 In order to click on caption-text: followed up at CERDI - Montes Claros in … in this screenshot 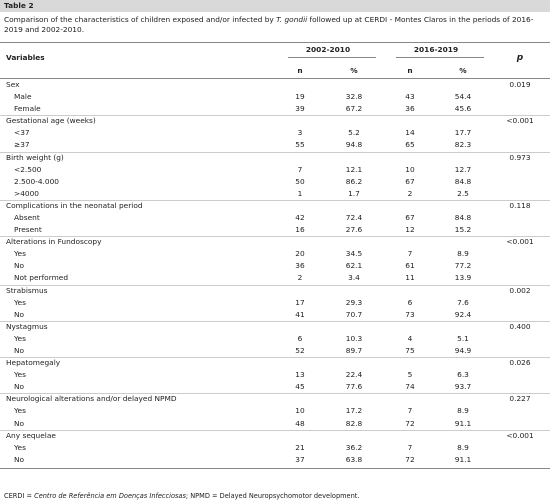, I will do `click(269, 24)`.